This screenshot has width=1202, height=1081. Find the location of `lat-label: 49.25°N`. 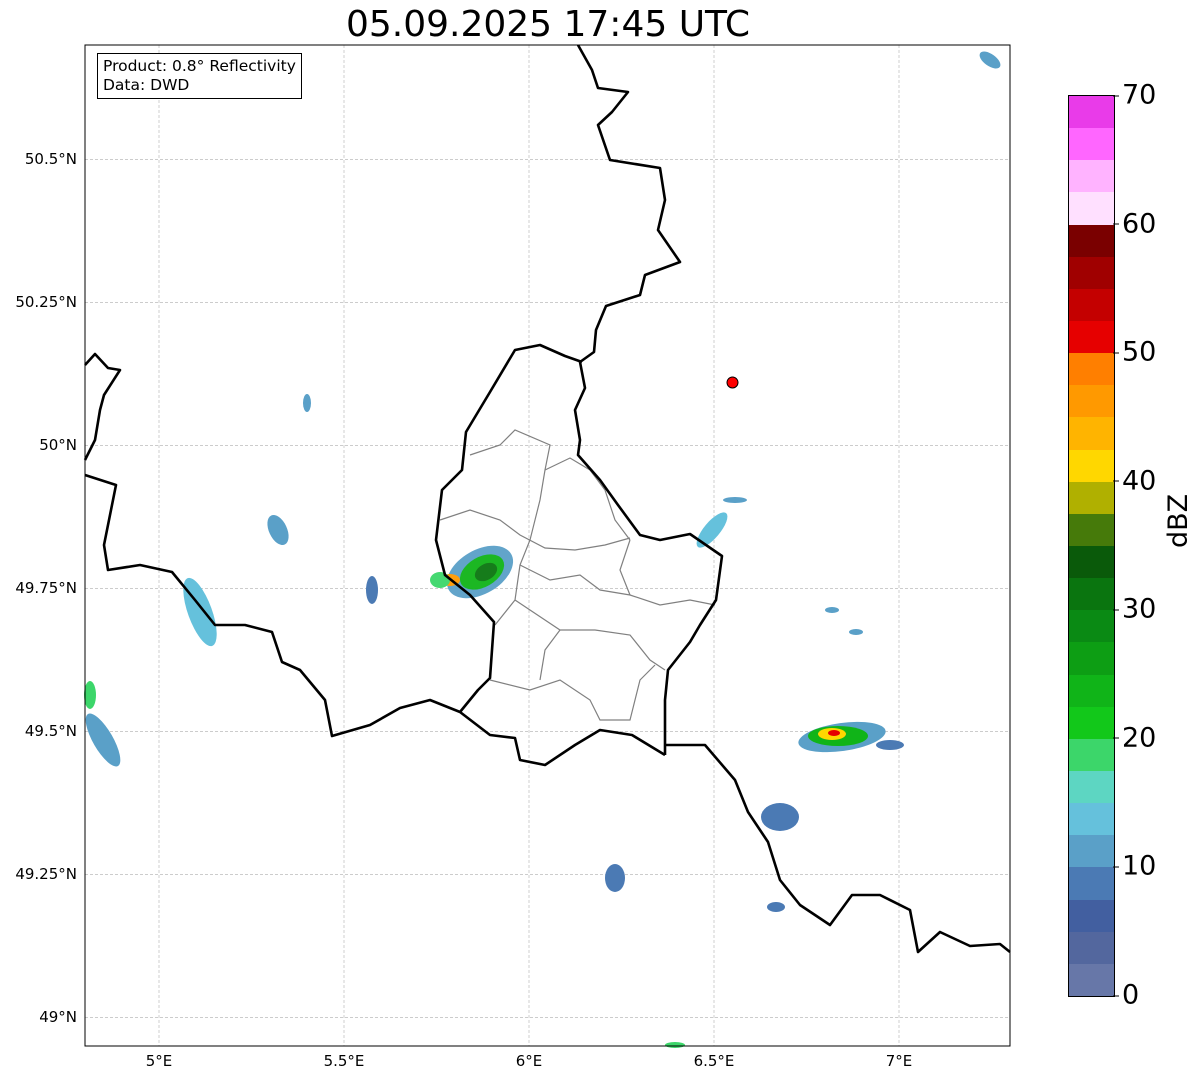

lat-label: 49.25°N is located at coordinates (46, 874).